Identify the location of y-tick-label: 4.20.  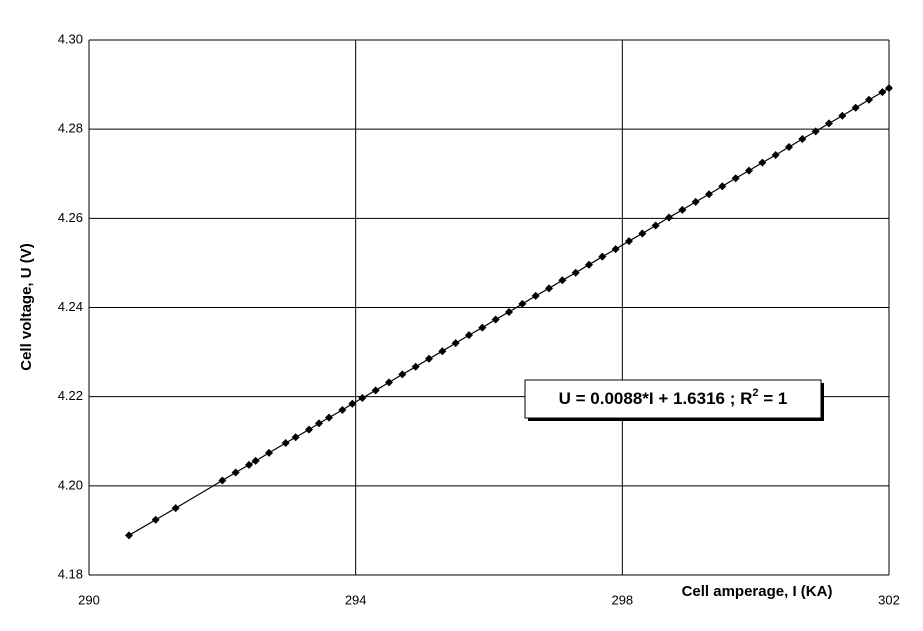
(70, 484).